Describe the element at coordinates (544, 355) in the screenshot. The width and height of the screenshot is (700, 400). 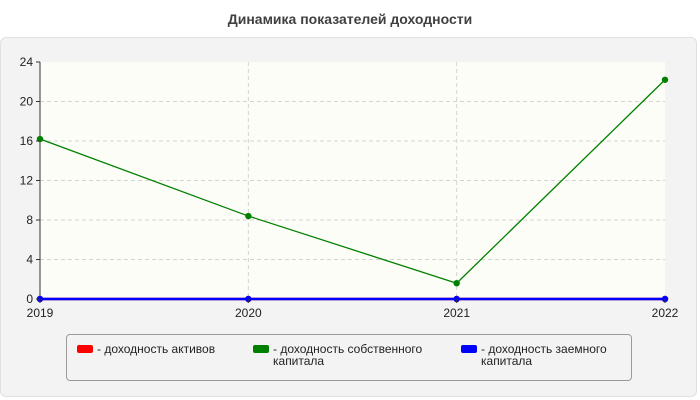
I see `legend-label-debt: - доходность заемного капитала` at that location.